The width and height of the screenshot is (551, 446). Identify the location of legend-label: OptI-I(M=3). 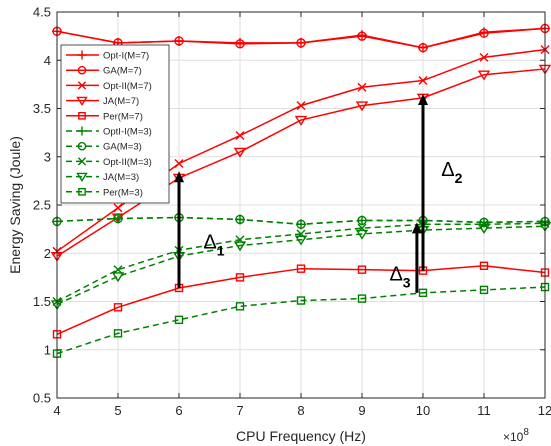
(127, 132).